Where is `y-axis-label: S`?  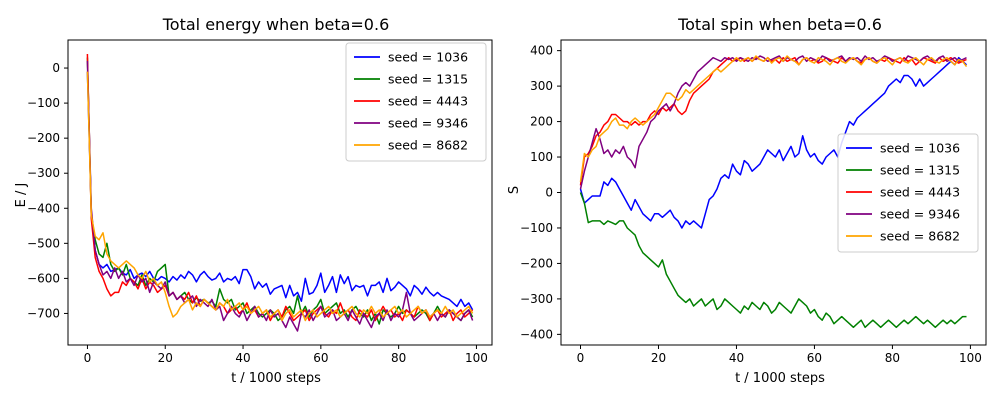
y-axis-label: S is located at coordinates (514, 190).